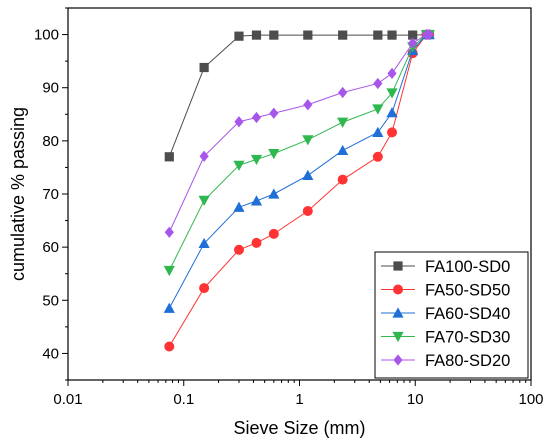 The height and width of the screenshot is (445, 550). What do you see at coordinates (50, 247) in the screenshot?
I see `y-tick-label: 60` at bounding box center [50, 247].